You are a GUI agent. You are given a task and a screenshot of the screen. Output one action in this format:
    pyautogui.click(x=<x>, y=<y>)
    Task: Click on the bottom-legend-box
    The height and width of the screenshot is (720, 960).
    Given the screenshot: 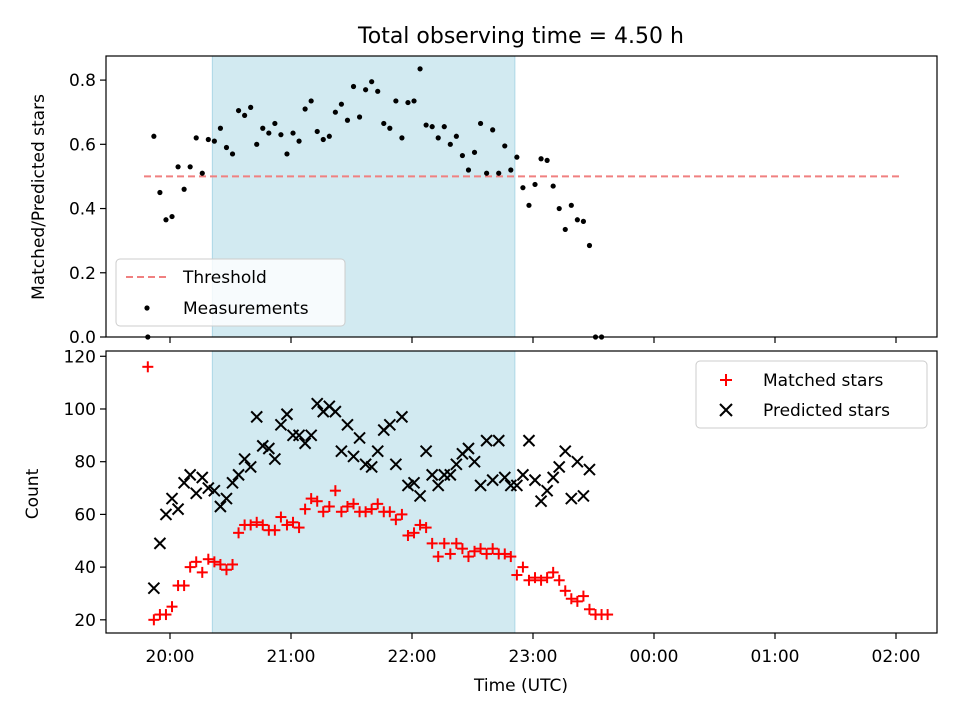 What is the action you would take?
    pyautogui.click(x=811, y=394)
    